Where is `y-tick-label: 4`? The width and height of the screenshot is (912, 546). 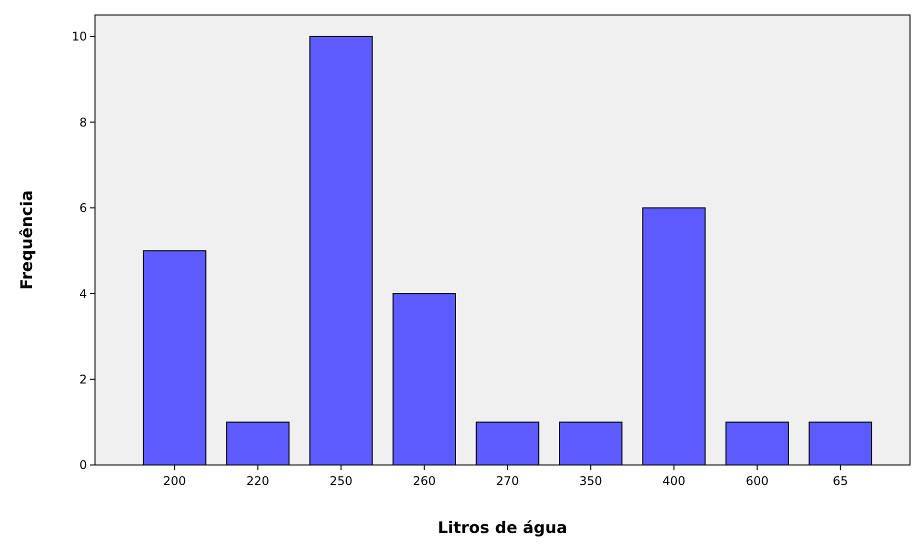 y-tick-label: 4 is located at coordinates (83, 293).